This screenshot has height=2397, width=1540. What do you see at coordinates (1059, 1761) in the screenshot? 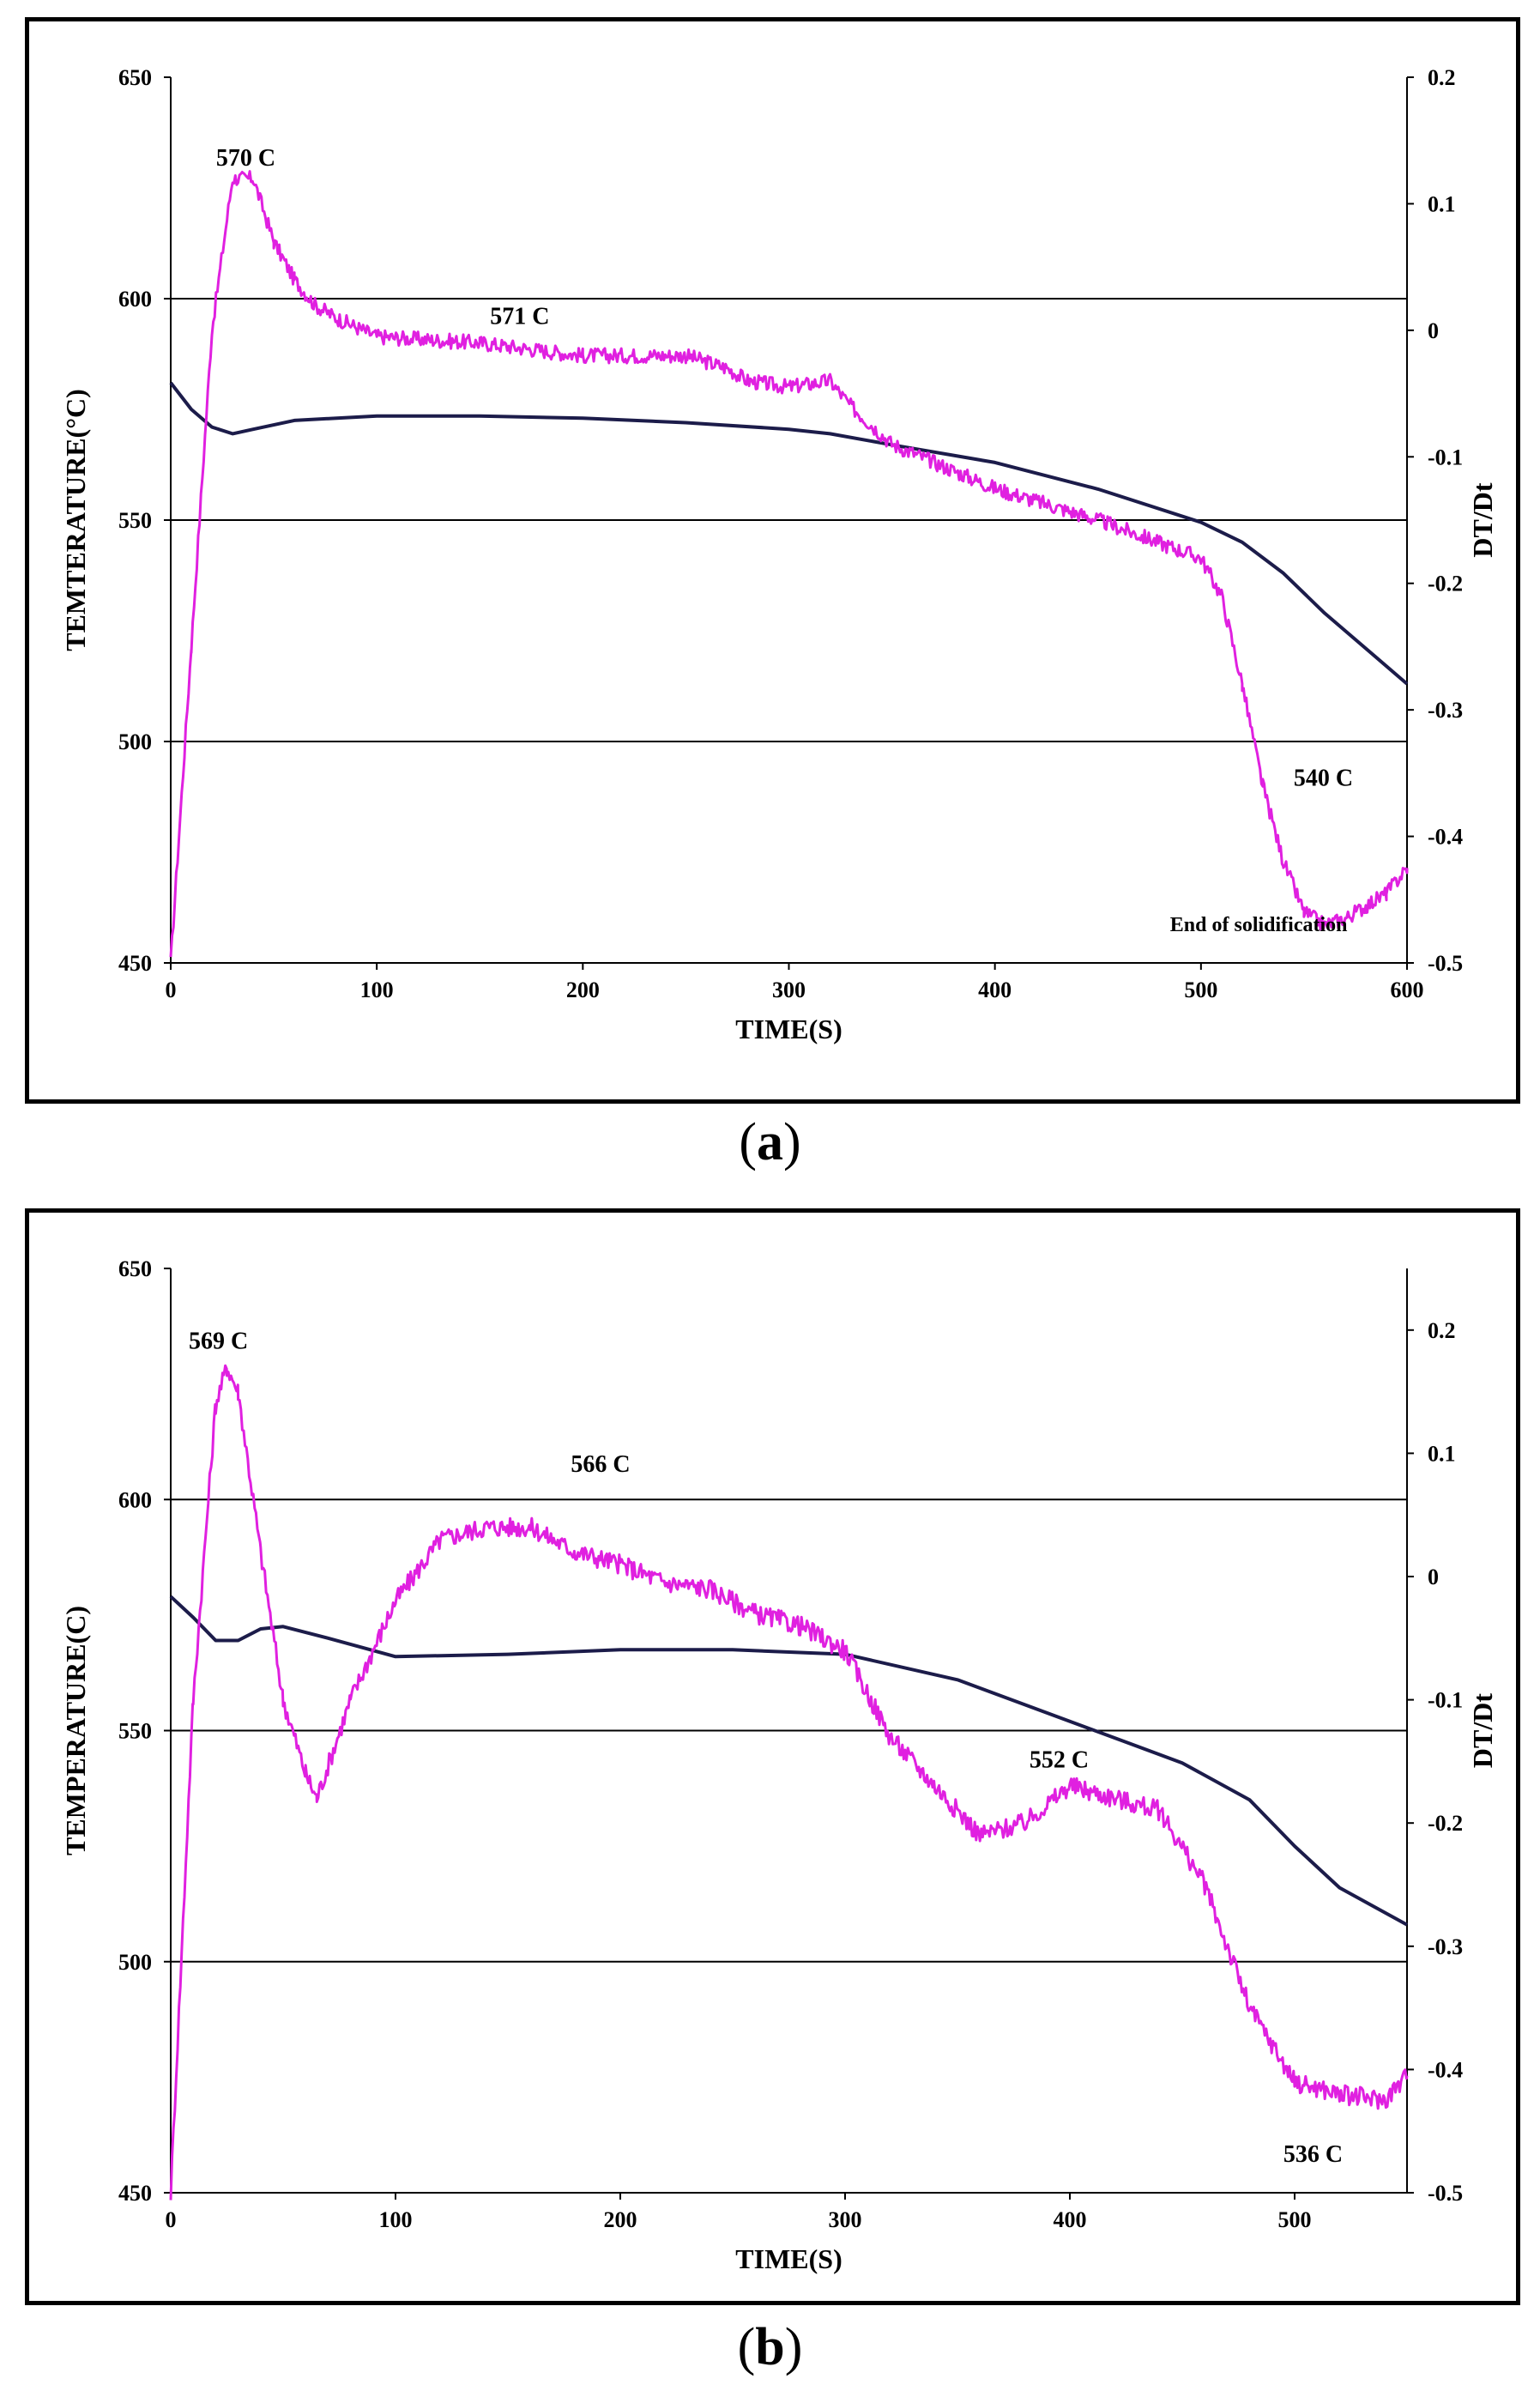
I see `annotation-label: 552 C` at bounding box center [1059, 1761].